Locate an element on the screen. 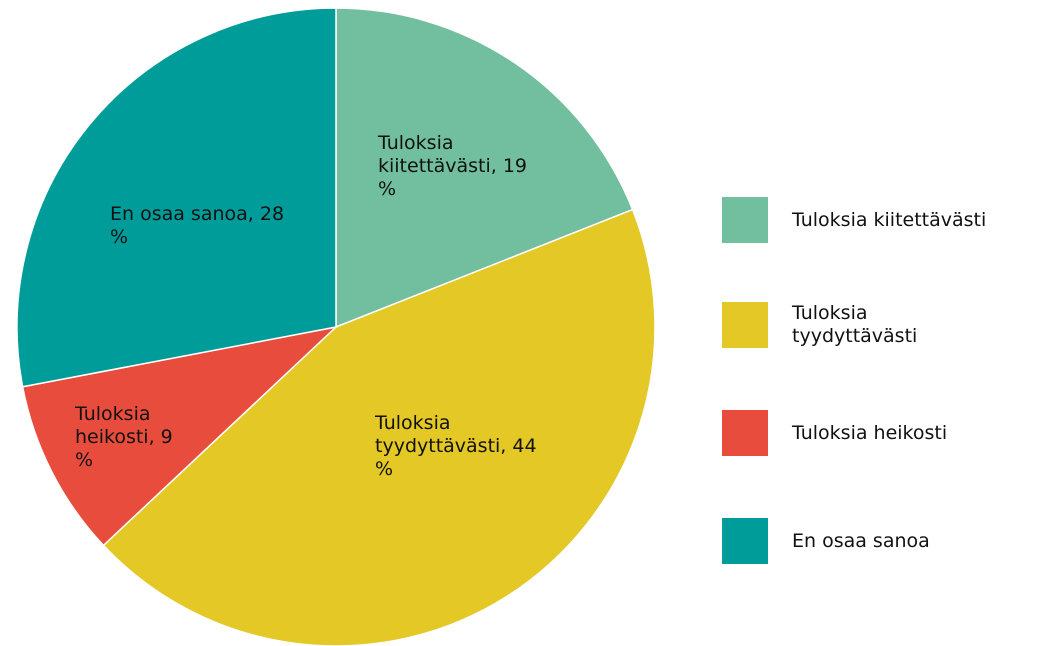 This screenshot has height=646, width=1045. slice-label: Tuloksia tyydyttävästi, 44 % is located at coordinates (456, 446).